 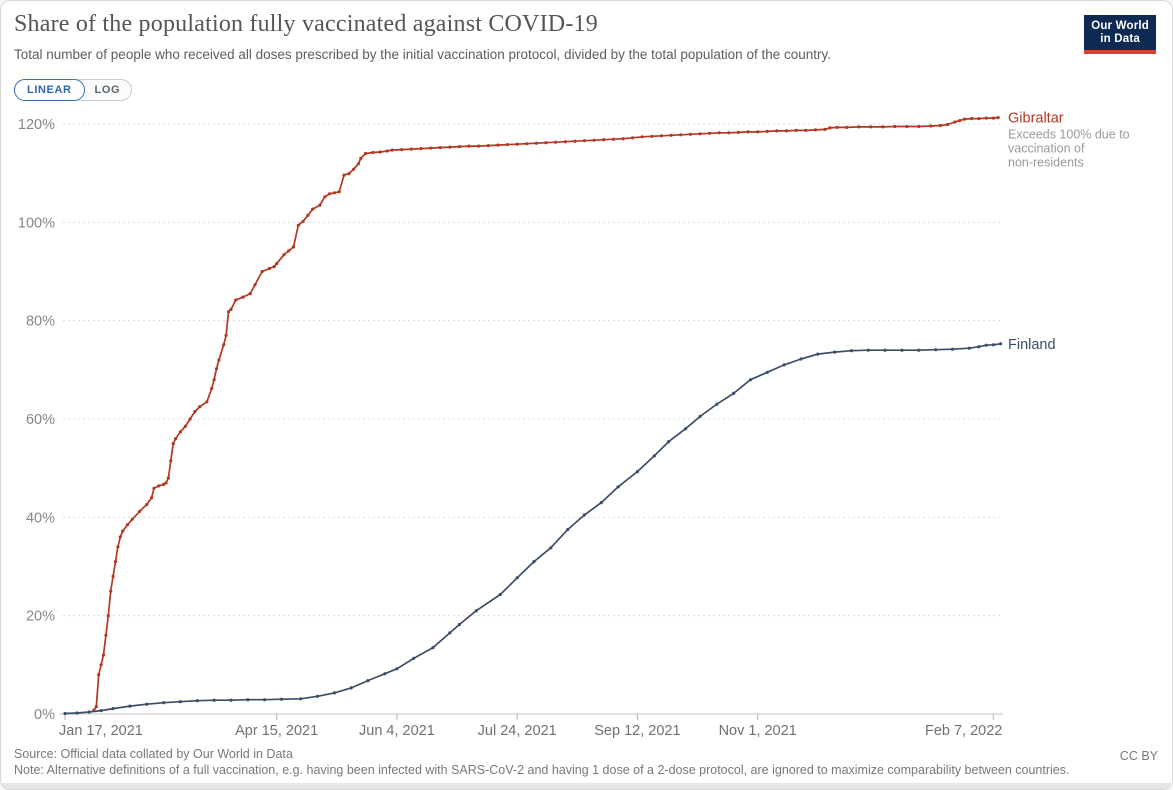 What do you see at coordinates (1120, 34) in the screenshot?
I see `owid-logo: Our World in Data` at bounding box center [1120, 34].